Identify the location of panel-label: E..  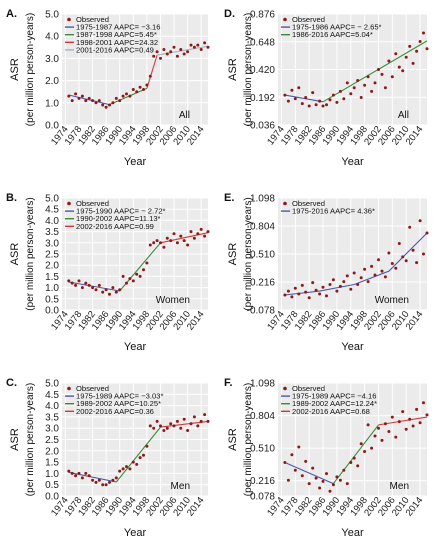
(229, 198).